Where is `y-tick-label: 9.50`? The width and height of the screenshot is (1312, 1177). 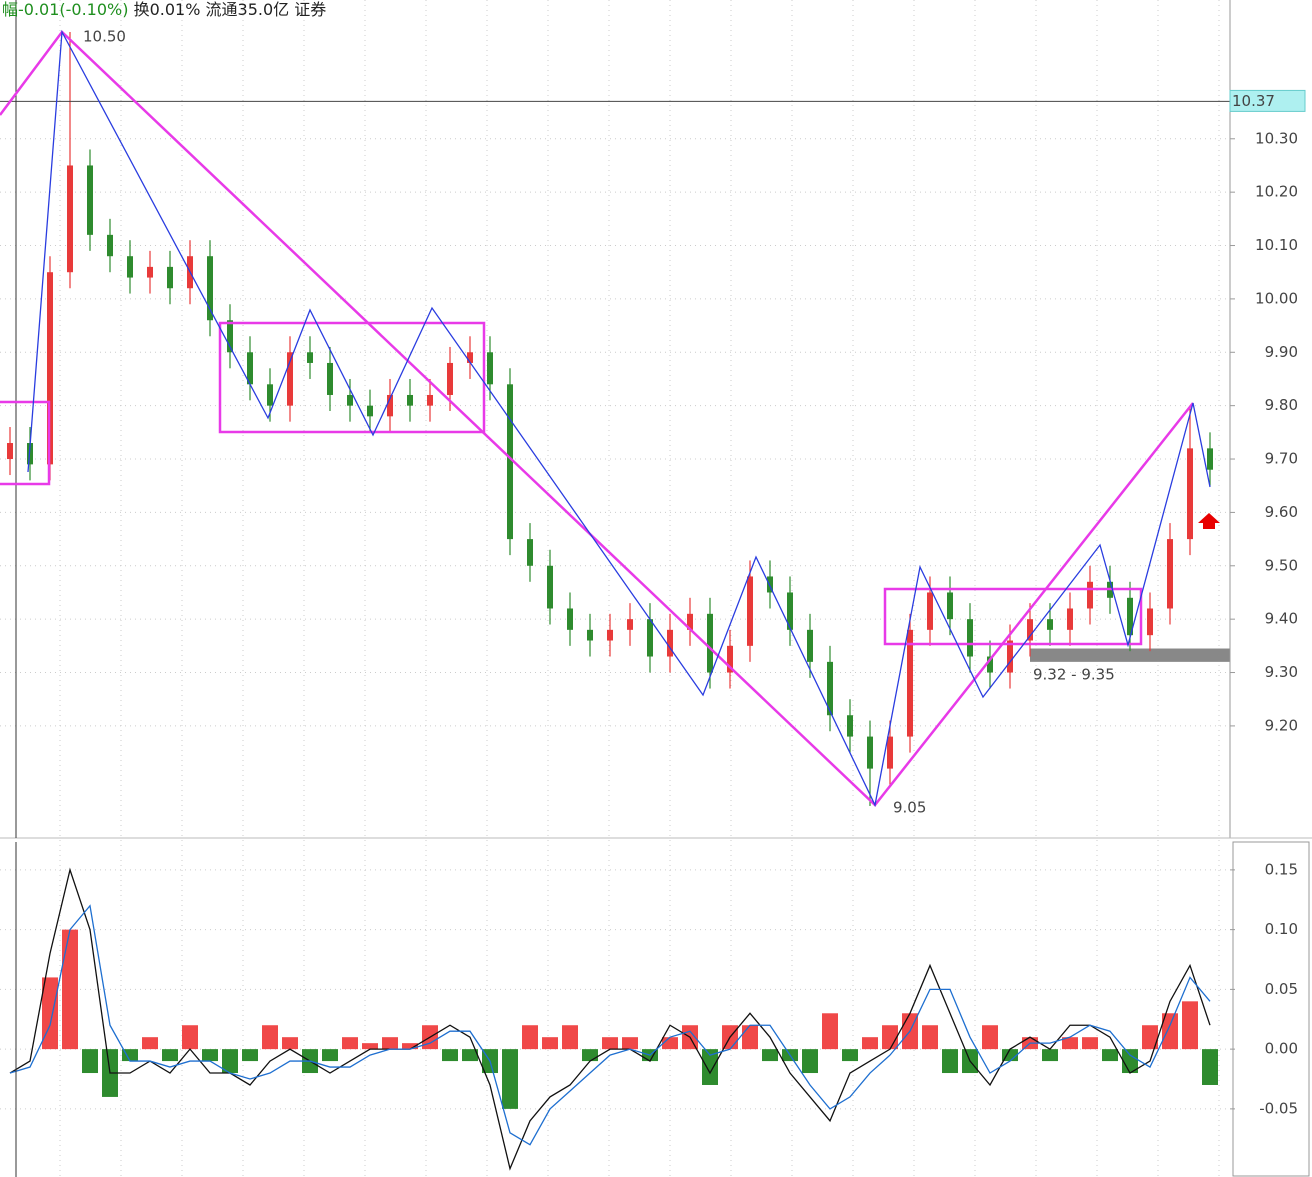 y-tick-label: 9.50 is located at coordinates (1281, 565).